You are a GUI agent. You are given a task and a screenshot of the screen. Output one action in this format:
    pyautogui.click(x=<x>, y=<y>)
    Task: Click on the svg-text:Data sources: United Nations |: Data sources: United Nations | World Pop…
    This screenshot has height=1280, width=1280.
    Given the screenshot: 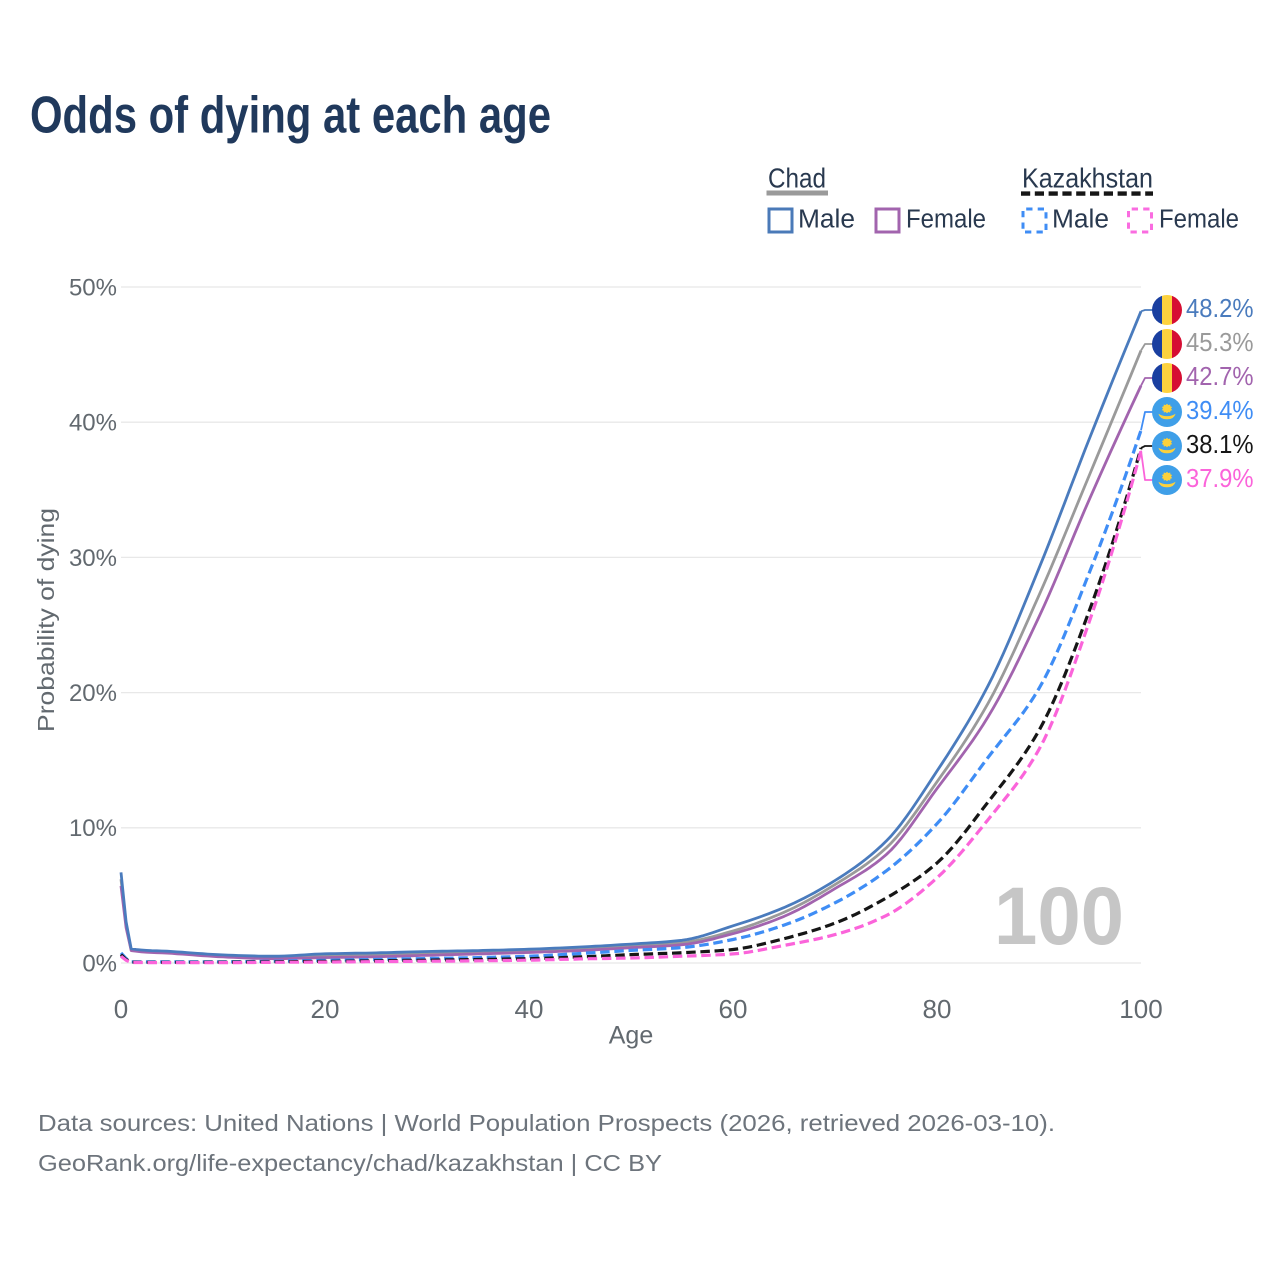 What is the action you would take?
    pyautogui.click(x=546, y=1123)
    